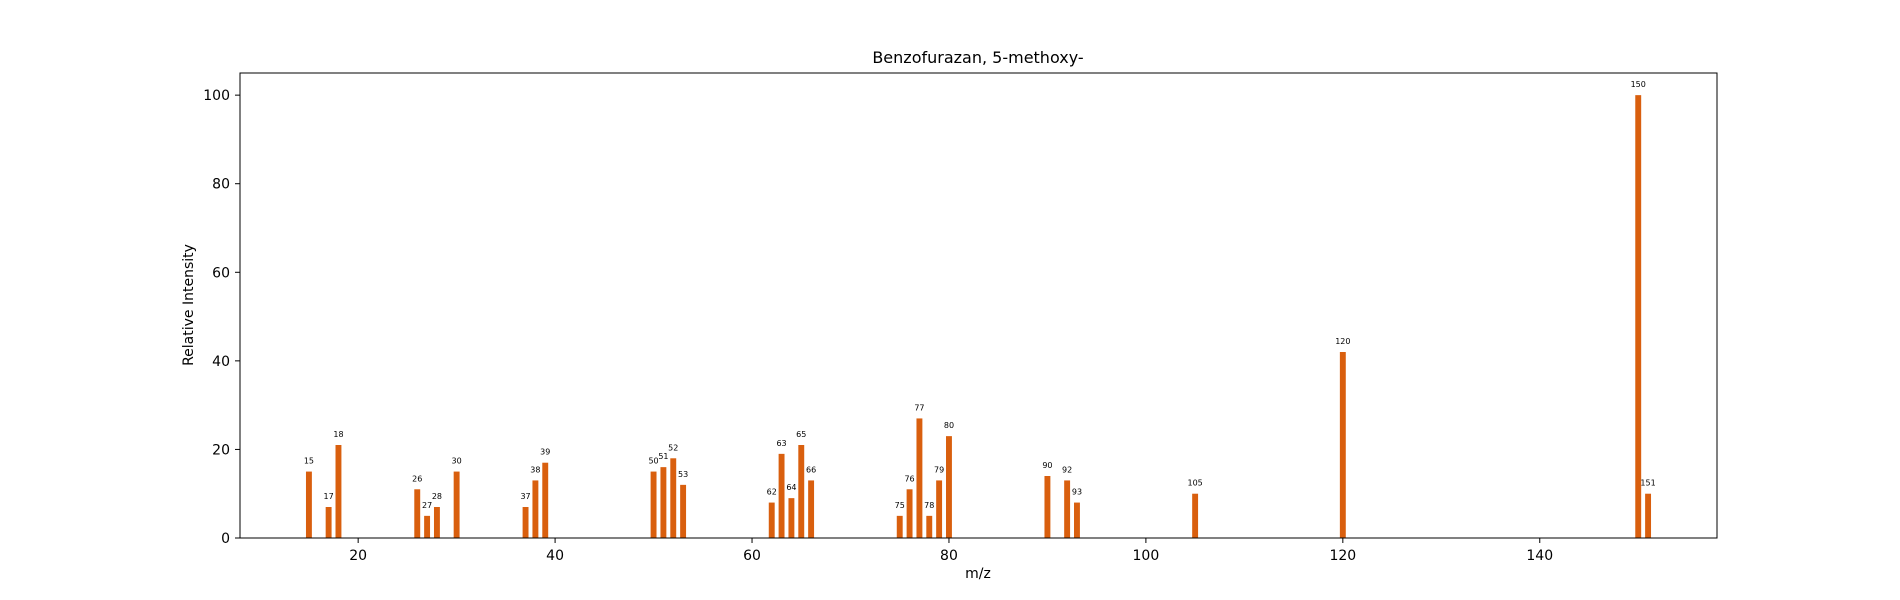 The image size is (1900, 600). Describe the element at coordinates (909, 478) in the screenshot. I see `peak-label-76: 76` at that location.